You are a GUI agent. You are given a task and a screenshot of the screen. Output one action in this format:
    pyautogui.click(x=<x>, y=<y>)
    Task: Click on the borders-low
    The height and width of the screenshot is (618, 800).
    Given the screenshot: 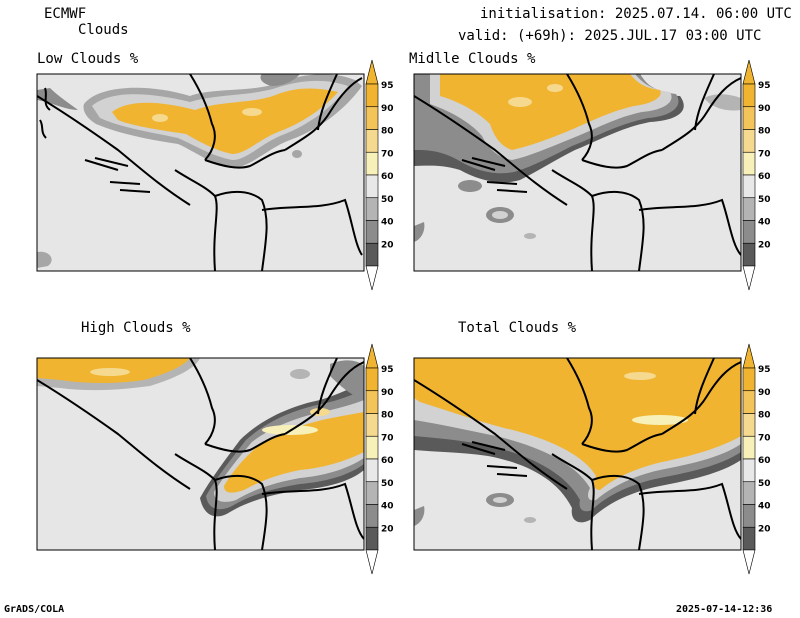 What is the action you would take?
    pyautogui.click(x=200, y=172)
    